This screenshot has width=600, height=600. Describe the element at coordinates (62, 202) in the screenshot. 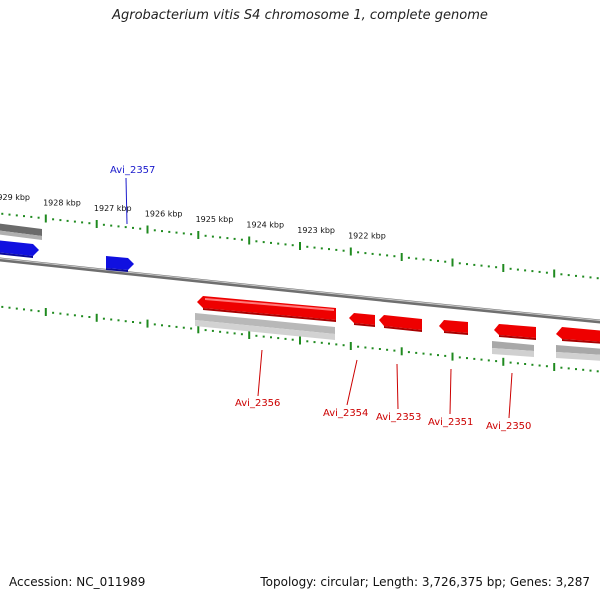

I see `ruler-label: 1928 kbp` at that location.